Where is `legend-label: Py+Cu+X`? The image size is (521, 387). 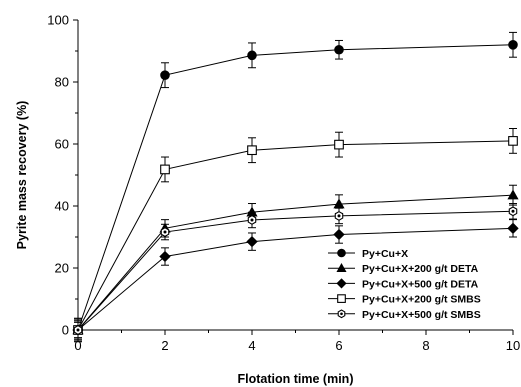 legend-label: Py+Cu+X is located at coordinates (385, 254).